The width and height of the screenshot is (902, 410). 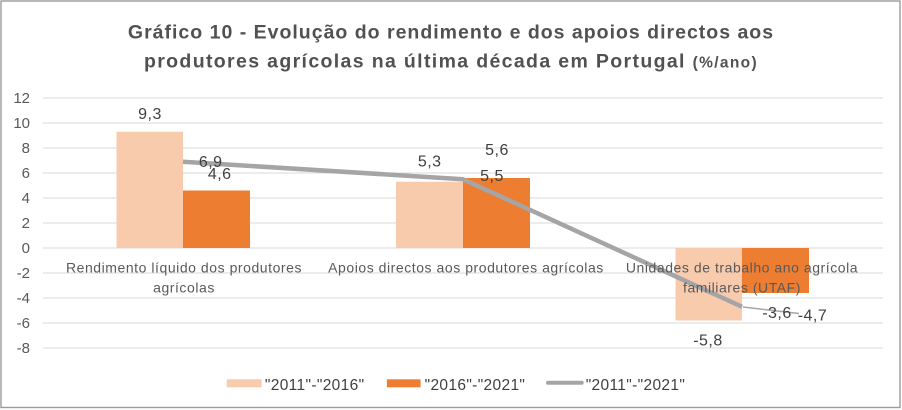 I want to click on svg-text: 6,9, so click(x=211, y=162).